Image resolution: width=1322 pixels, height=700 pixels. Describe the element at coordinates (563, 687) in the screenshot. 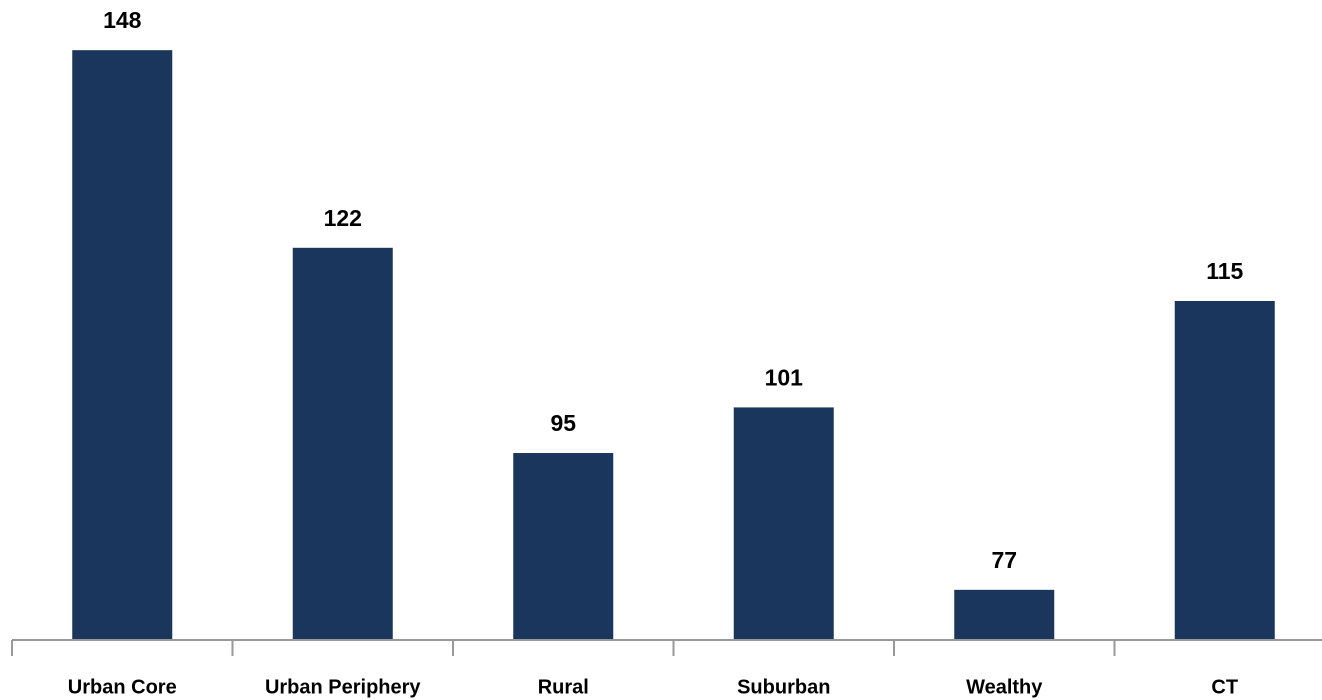

I see `x-tick-label: Rural` at that location.